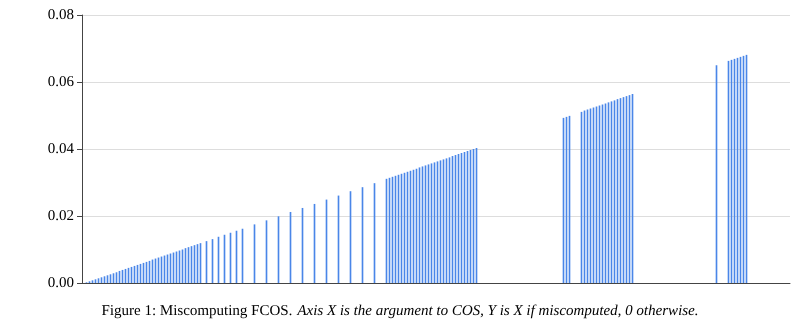  I want to click on y-tick-label: 0.02, so click(61, 216).